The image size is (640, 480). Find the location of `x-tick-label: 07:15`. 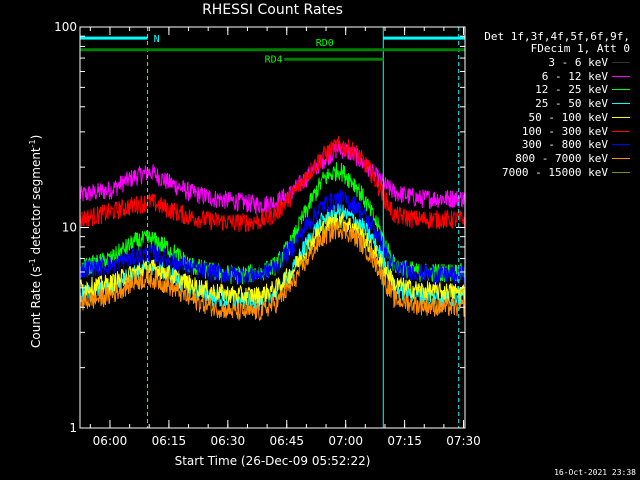

x-tick-label: 07:15 is located at coordinates (404, 441).